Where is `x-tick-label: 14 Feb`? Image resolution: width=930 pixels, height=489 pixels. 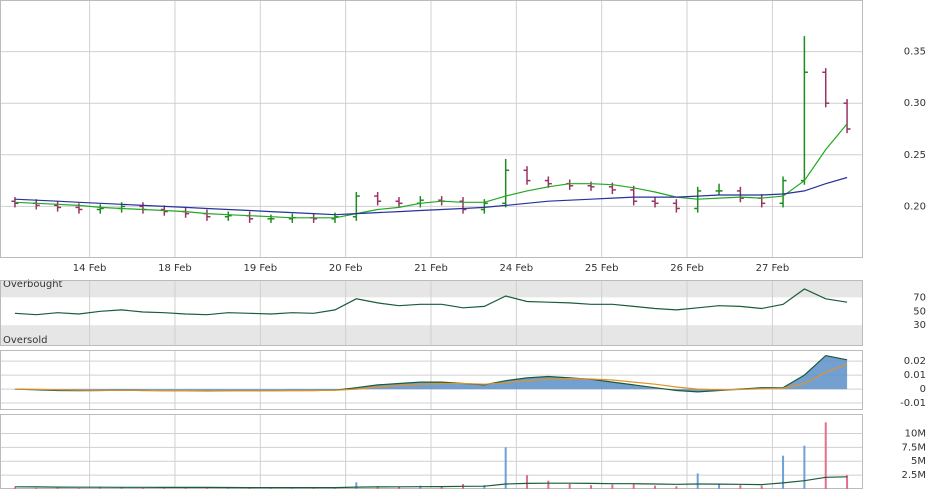 x-tick-label: 14 Feb is located at coordinates (90, 268).